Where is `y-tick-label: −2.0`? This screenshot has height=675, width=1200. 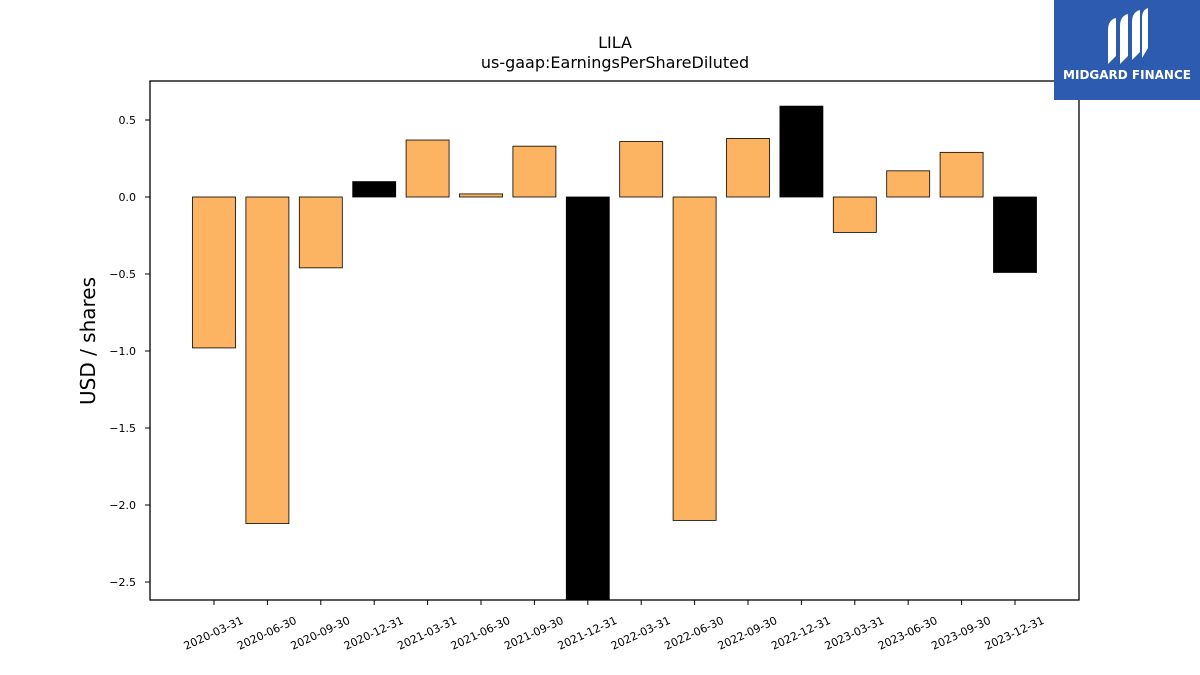
y-tick-label: −2.0 is located at coordinates (122, 505).